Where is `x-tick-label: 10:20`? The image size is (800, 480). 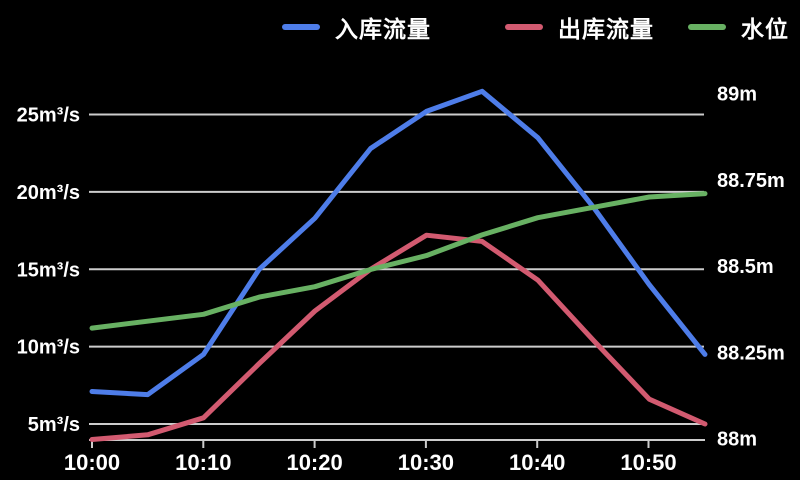
x-tick-label: 10:20 is located at coordinates (314, 462).